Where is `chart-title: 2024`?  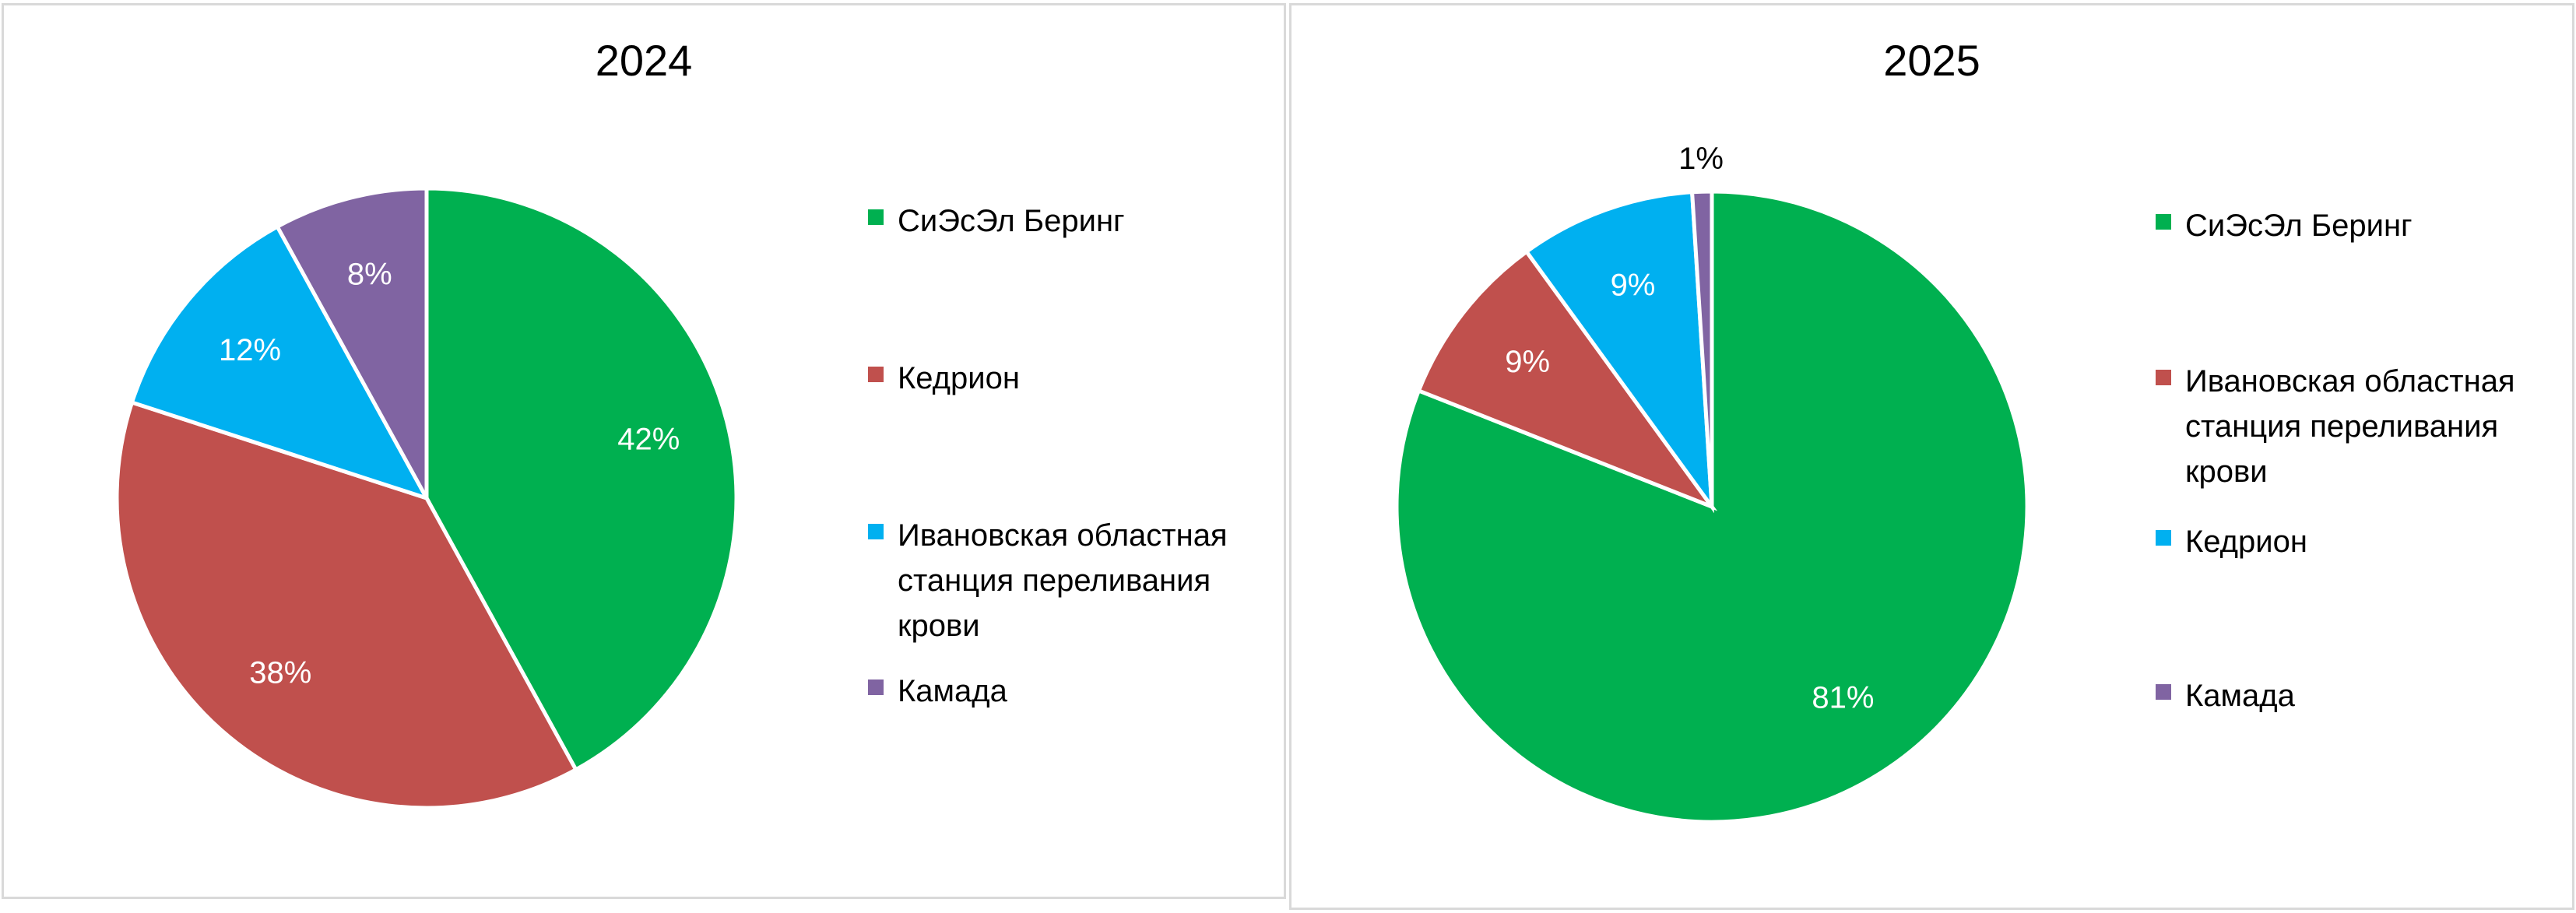 chart-title: 2024 is located at coordinates (644, 60).